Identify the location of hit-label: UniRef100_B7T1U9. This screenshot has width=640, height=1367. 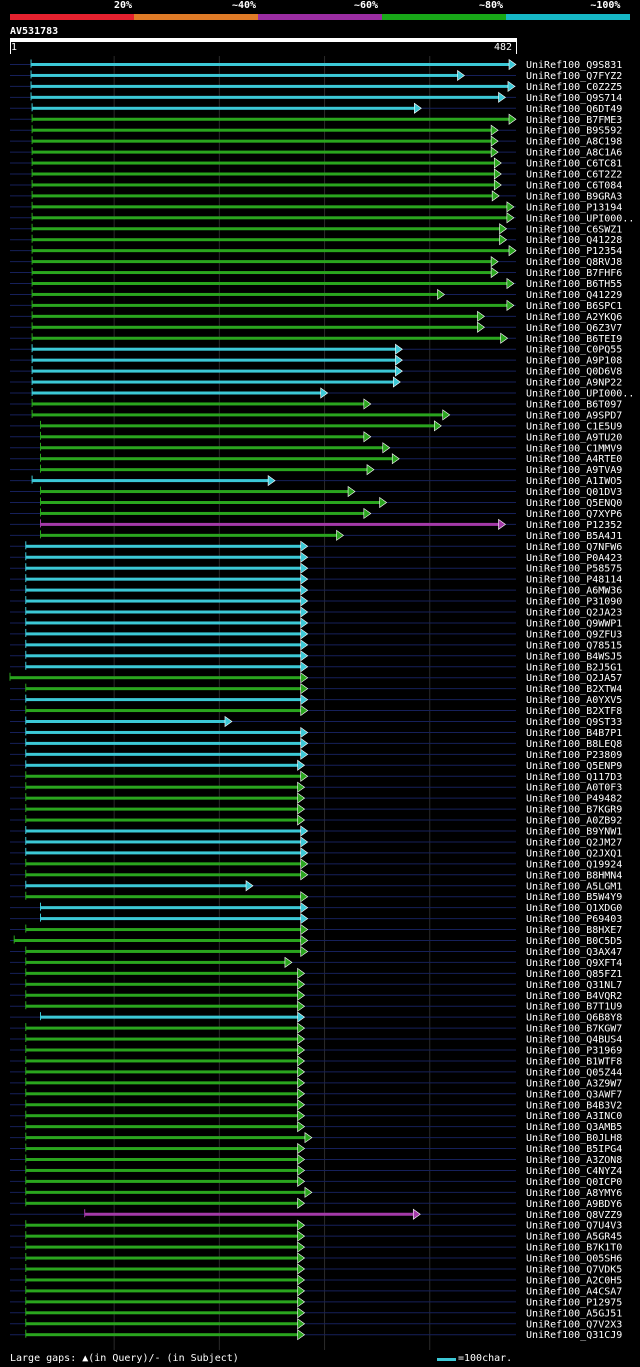
(574, 1007).